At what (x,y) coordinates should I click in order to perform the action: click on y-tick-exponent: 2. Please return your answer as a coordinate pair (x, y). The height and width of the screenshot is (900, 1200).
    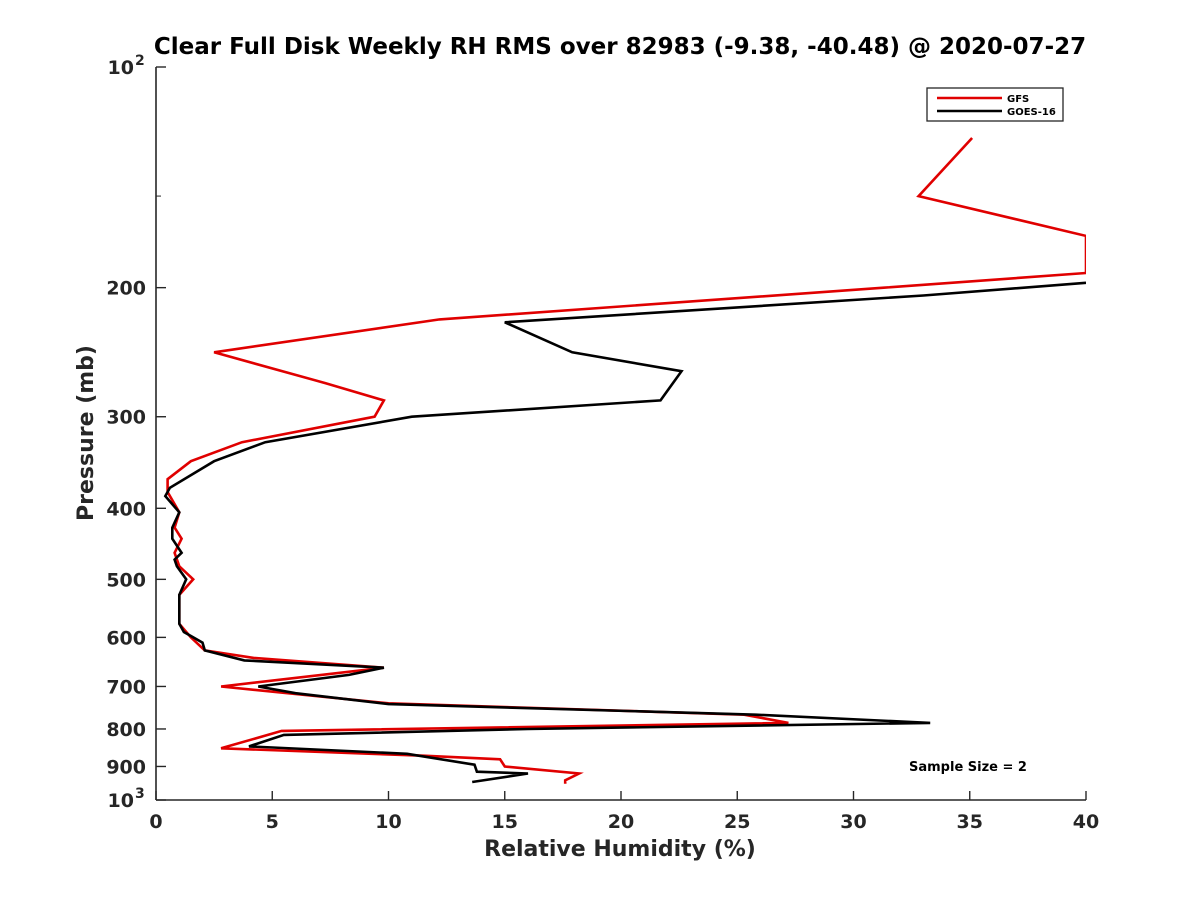
    Looking at the image, I should click on (140, 61).